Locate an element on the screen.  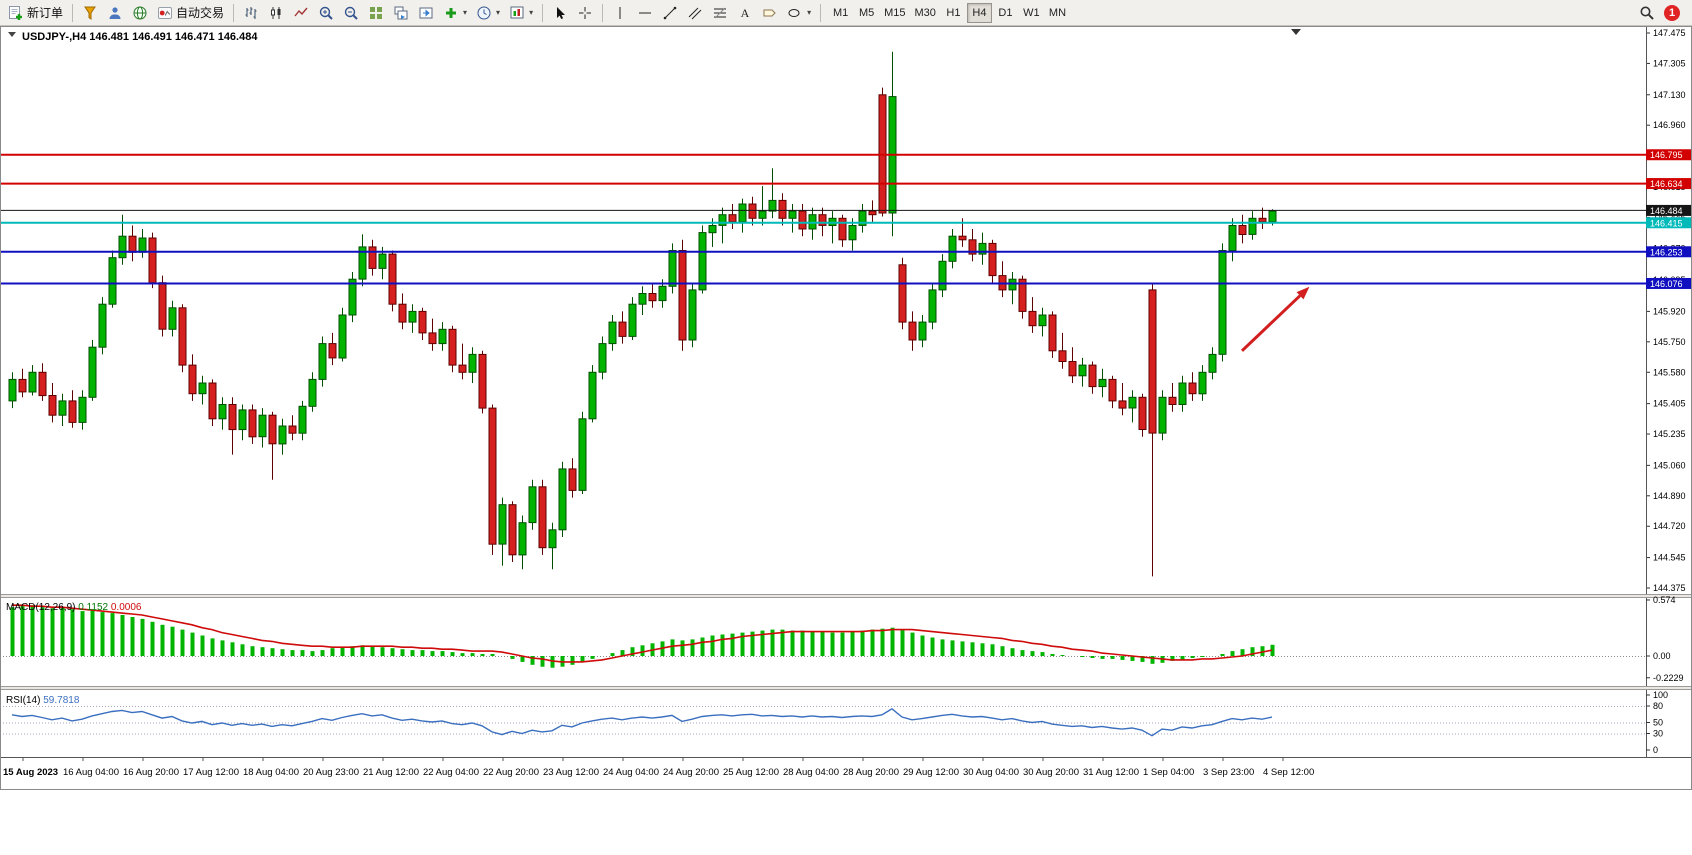
line-chart-mode-icon is located at coordinates (301, 11).